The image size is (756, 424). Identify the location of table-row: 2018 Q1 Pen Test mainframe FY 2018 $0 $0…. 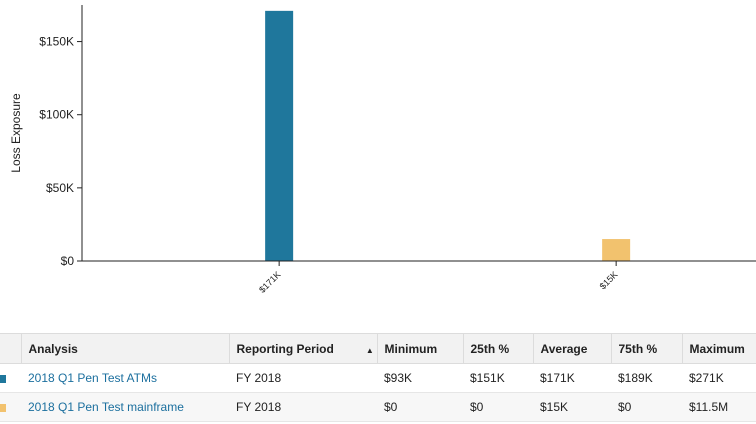
(378, 407).